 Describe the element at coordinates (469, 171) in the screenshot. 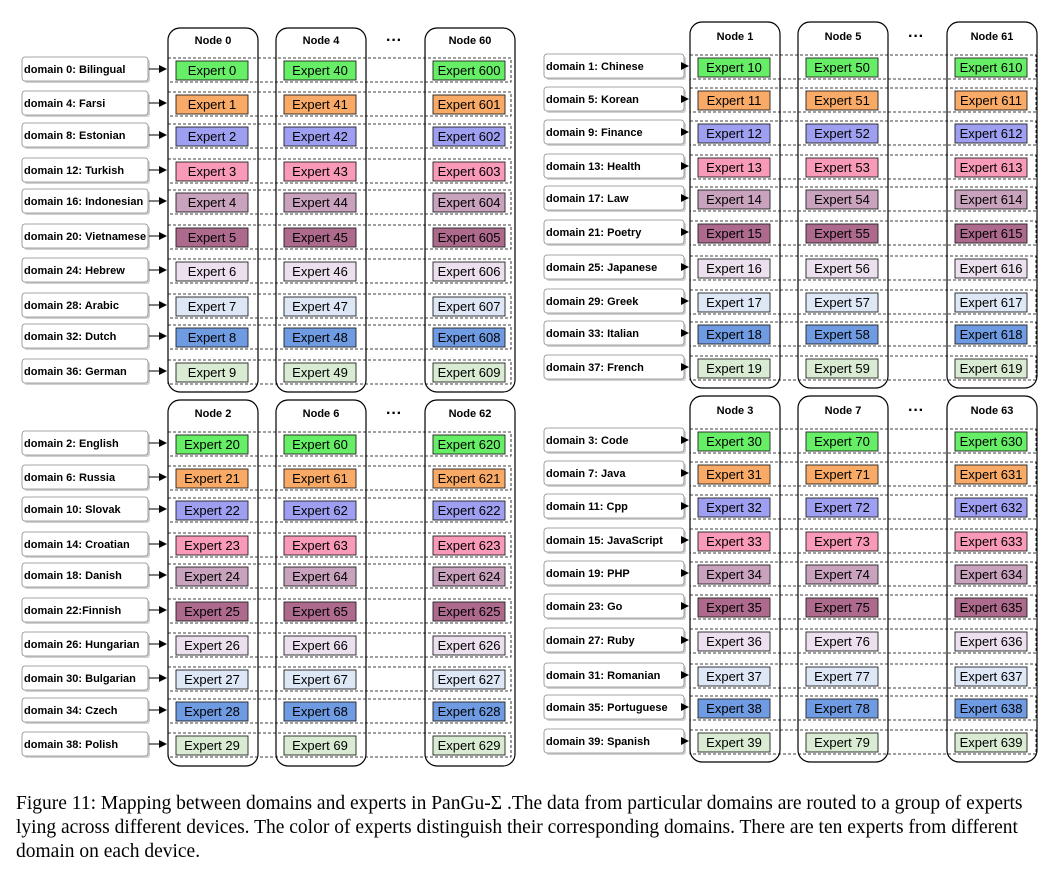

I see `expert-label: Expert 603` at that location.